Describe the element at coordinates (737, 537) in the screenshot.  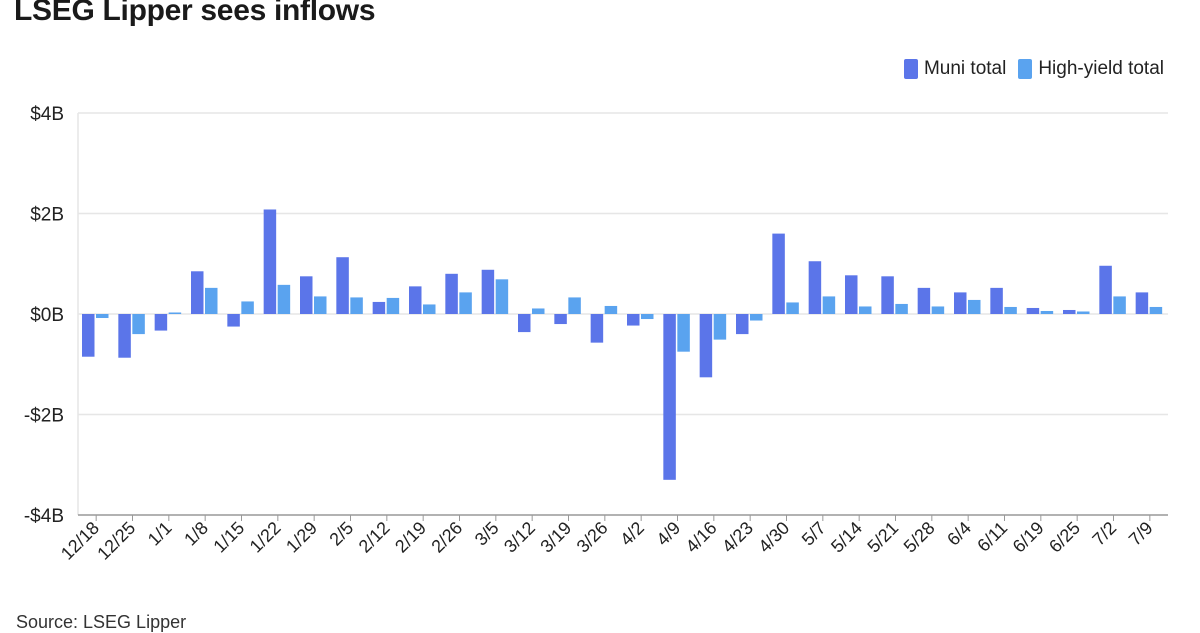
I see `x-tick-label: 4/23` at that location.